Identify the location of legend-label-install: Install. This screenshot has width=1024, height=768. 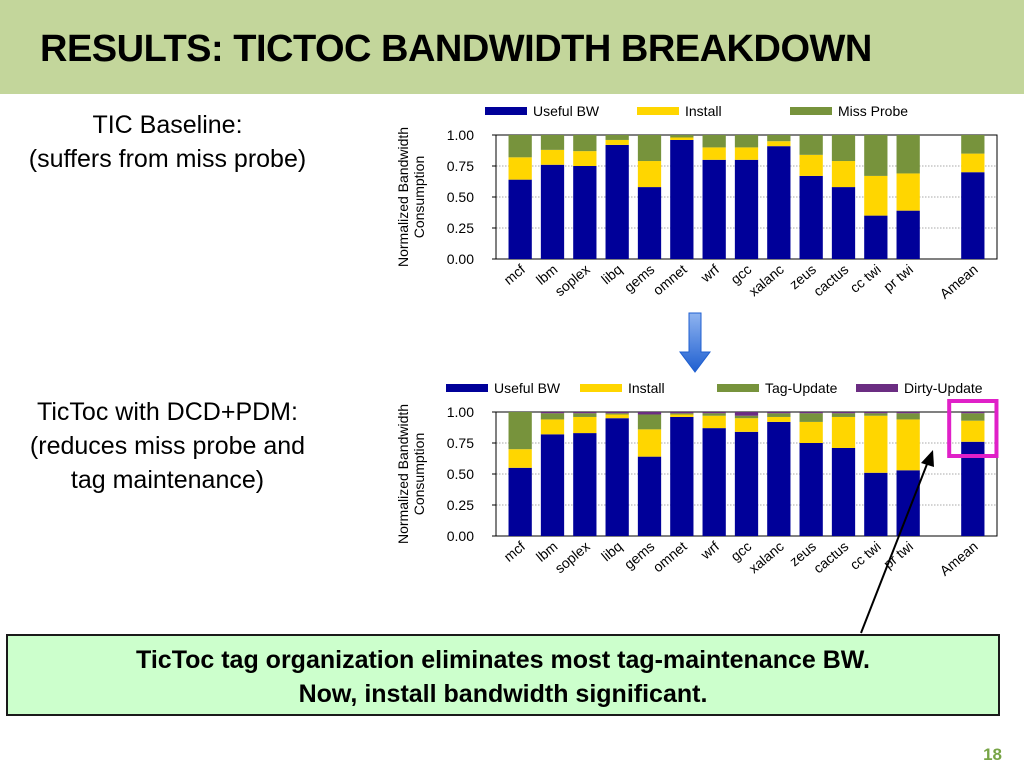
(703, 111).